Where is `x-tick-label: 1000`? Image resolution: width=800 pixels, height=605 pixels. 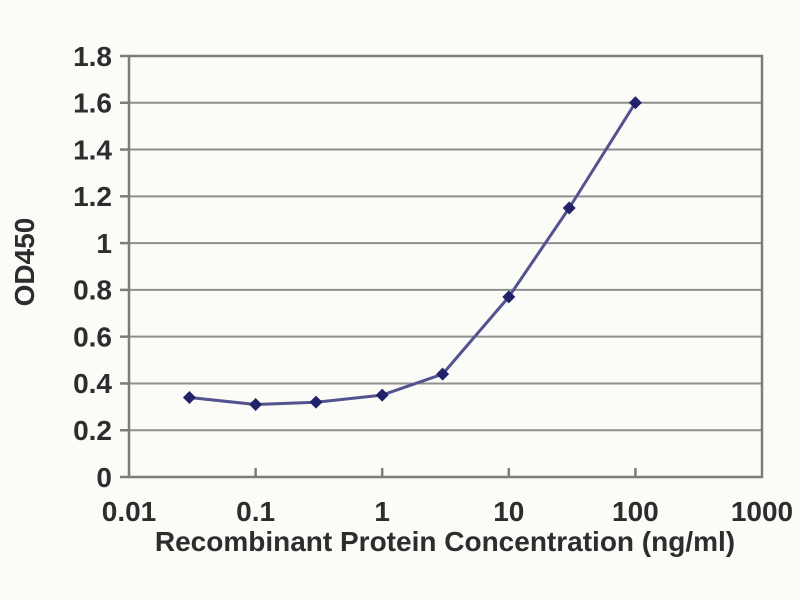 x-tick-label: 1000 is located at coordinates (762, 511).